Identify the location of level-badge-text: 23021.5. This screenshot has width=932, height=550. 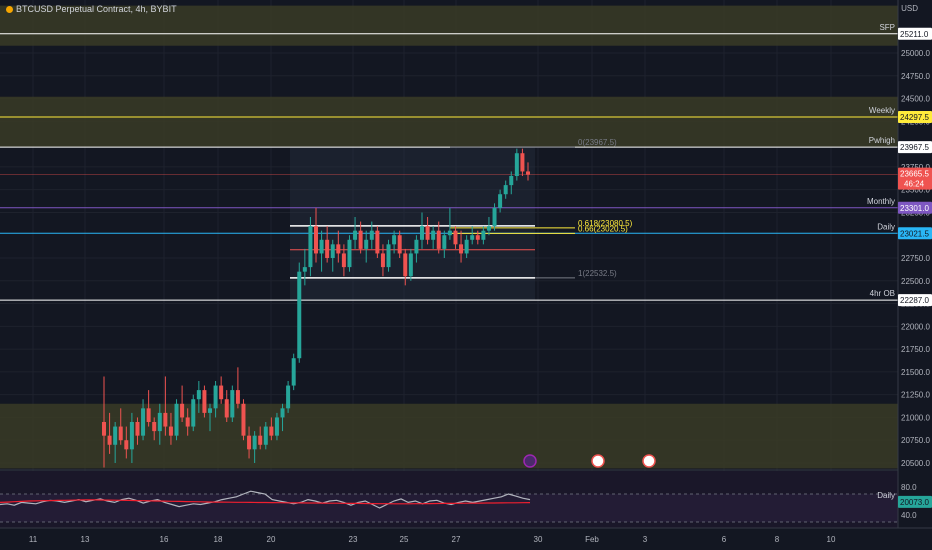
(914, 233).